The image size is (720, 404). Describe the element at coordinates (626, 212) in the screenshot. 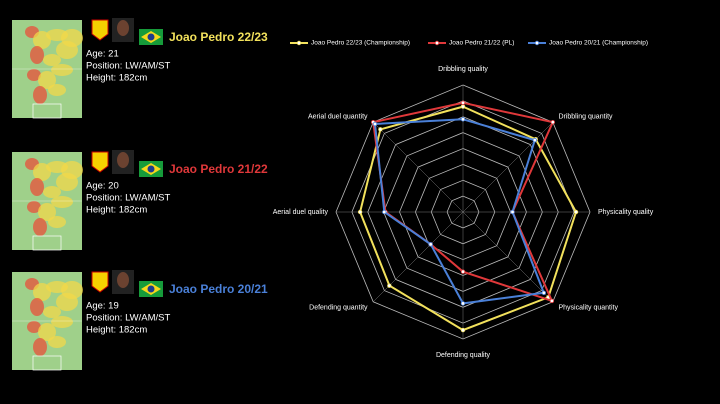

I see `axis-label: Physicality quality` at that location.